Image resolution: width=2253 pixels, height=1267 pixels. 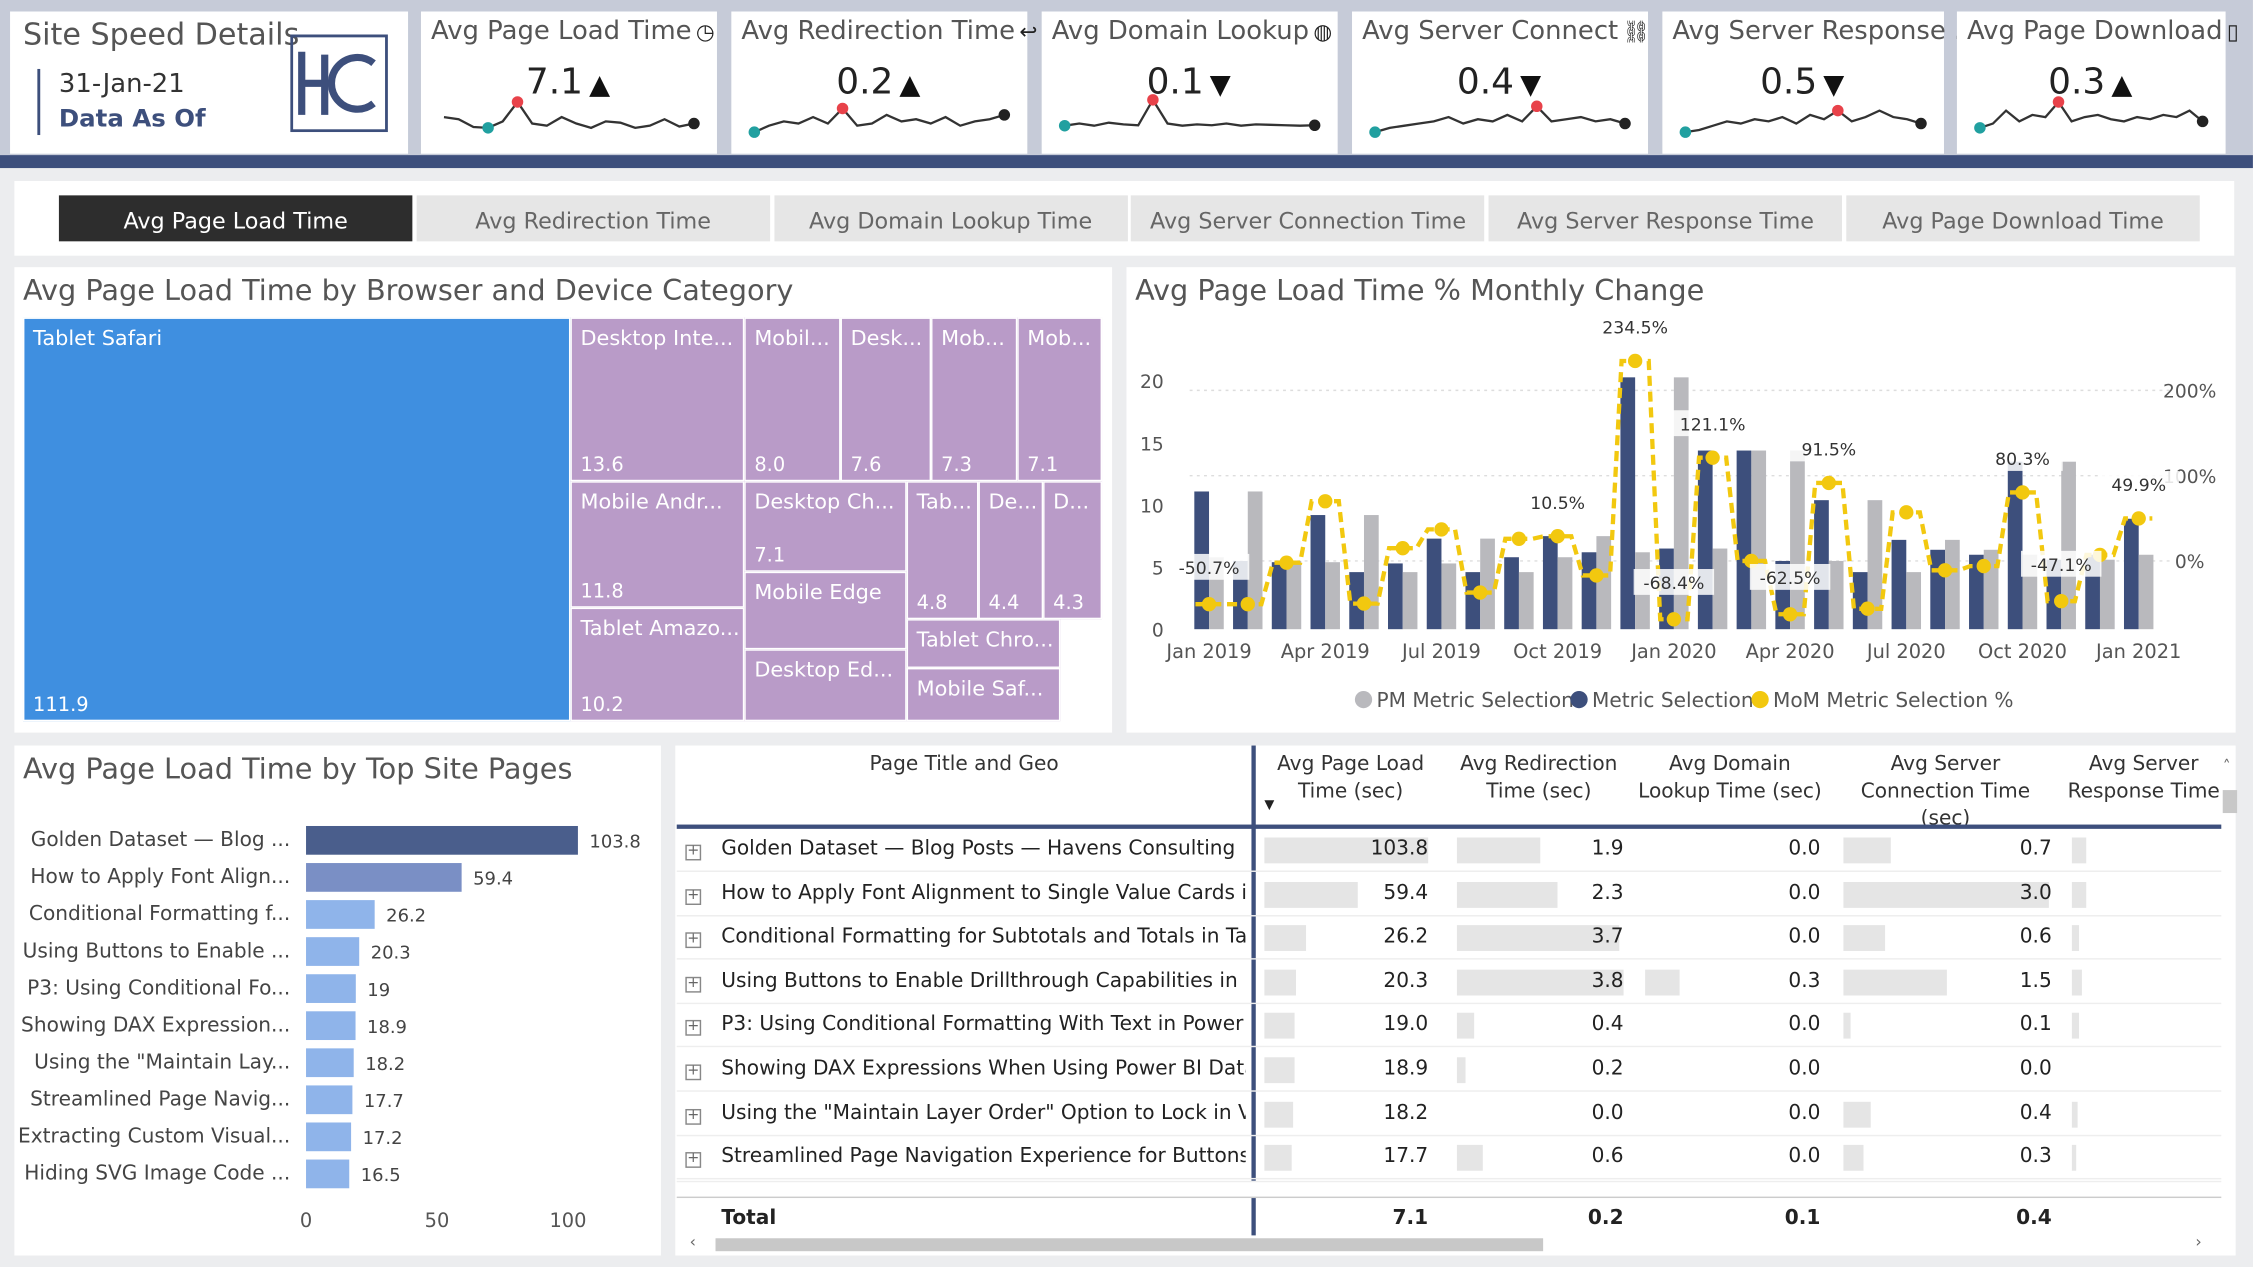 What do you see at coordinates (2198, 1242) in the screenshot?
I see `scroll-right-icon: ›` at bounding box center [2198, 1242].